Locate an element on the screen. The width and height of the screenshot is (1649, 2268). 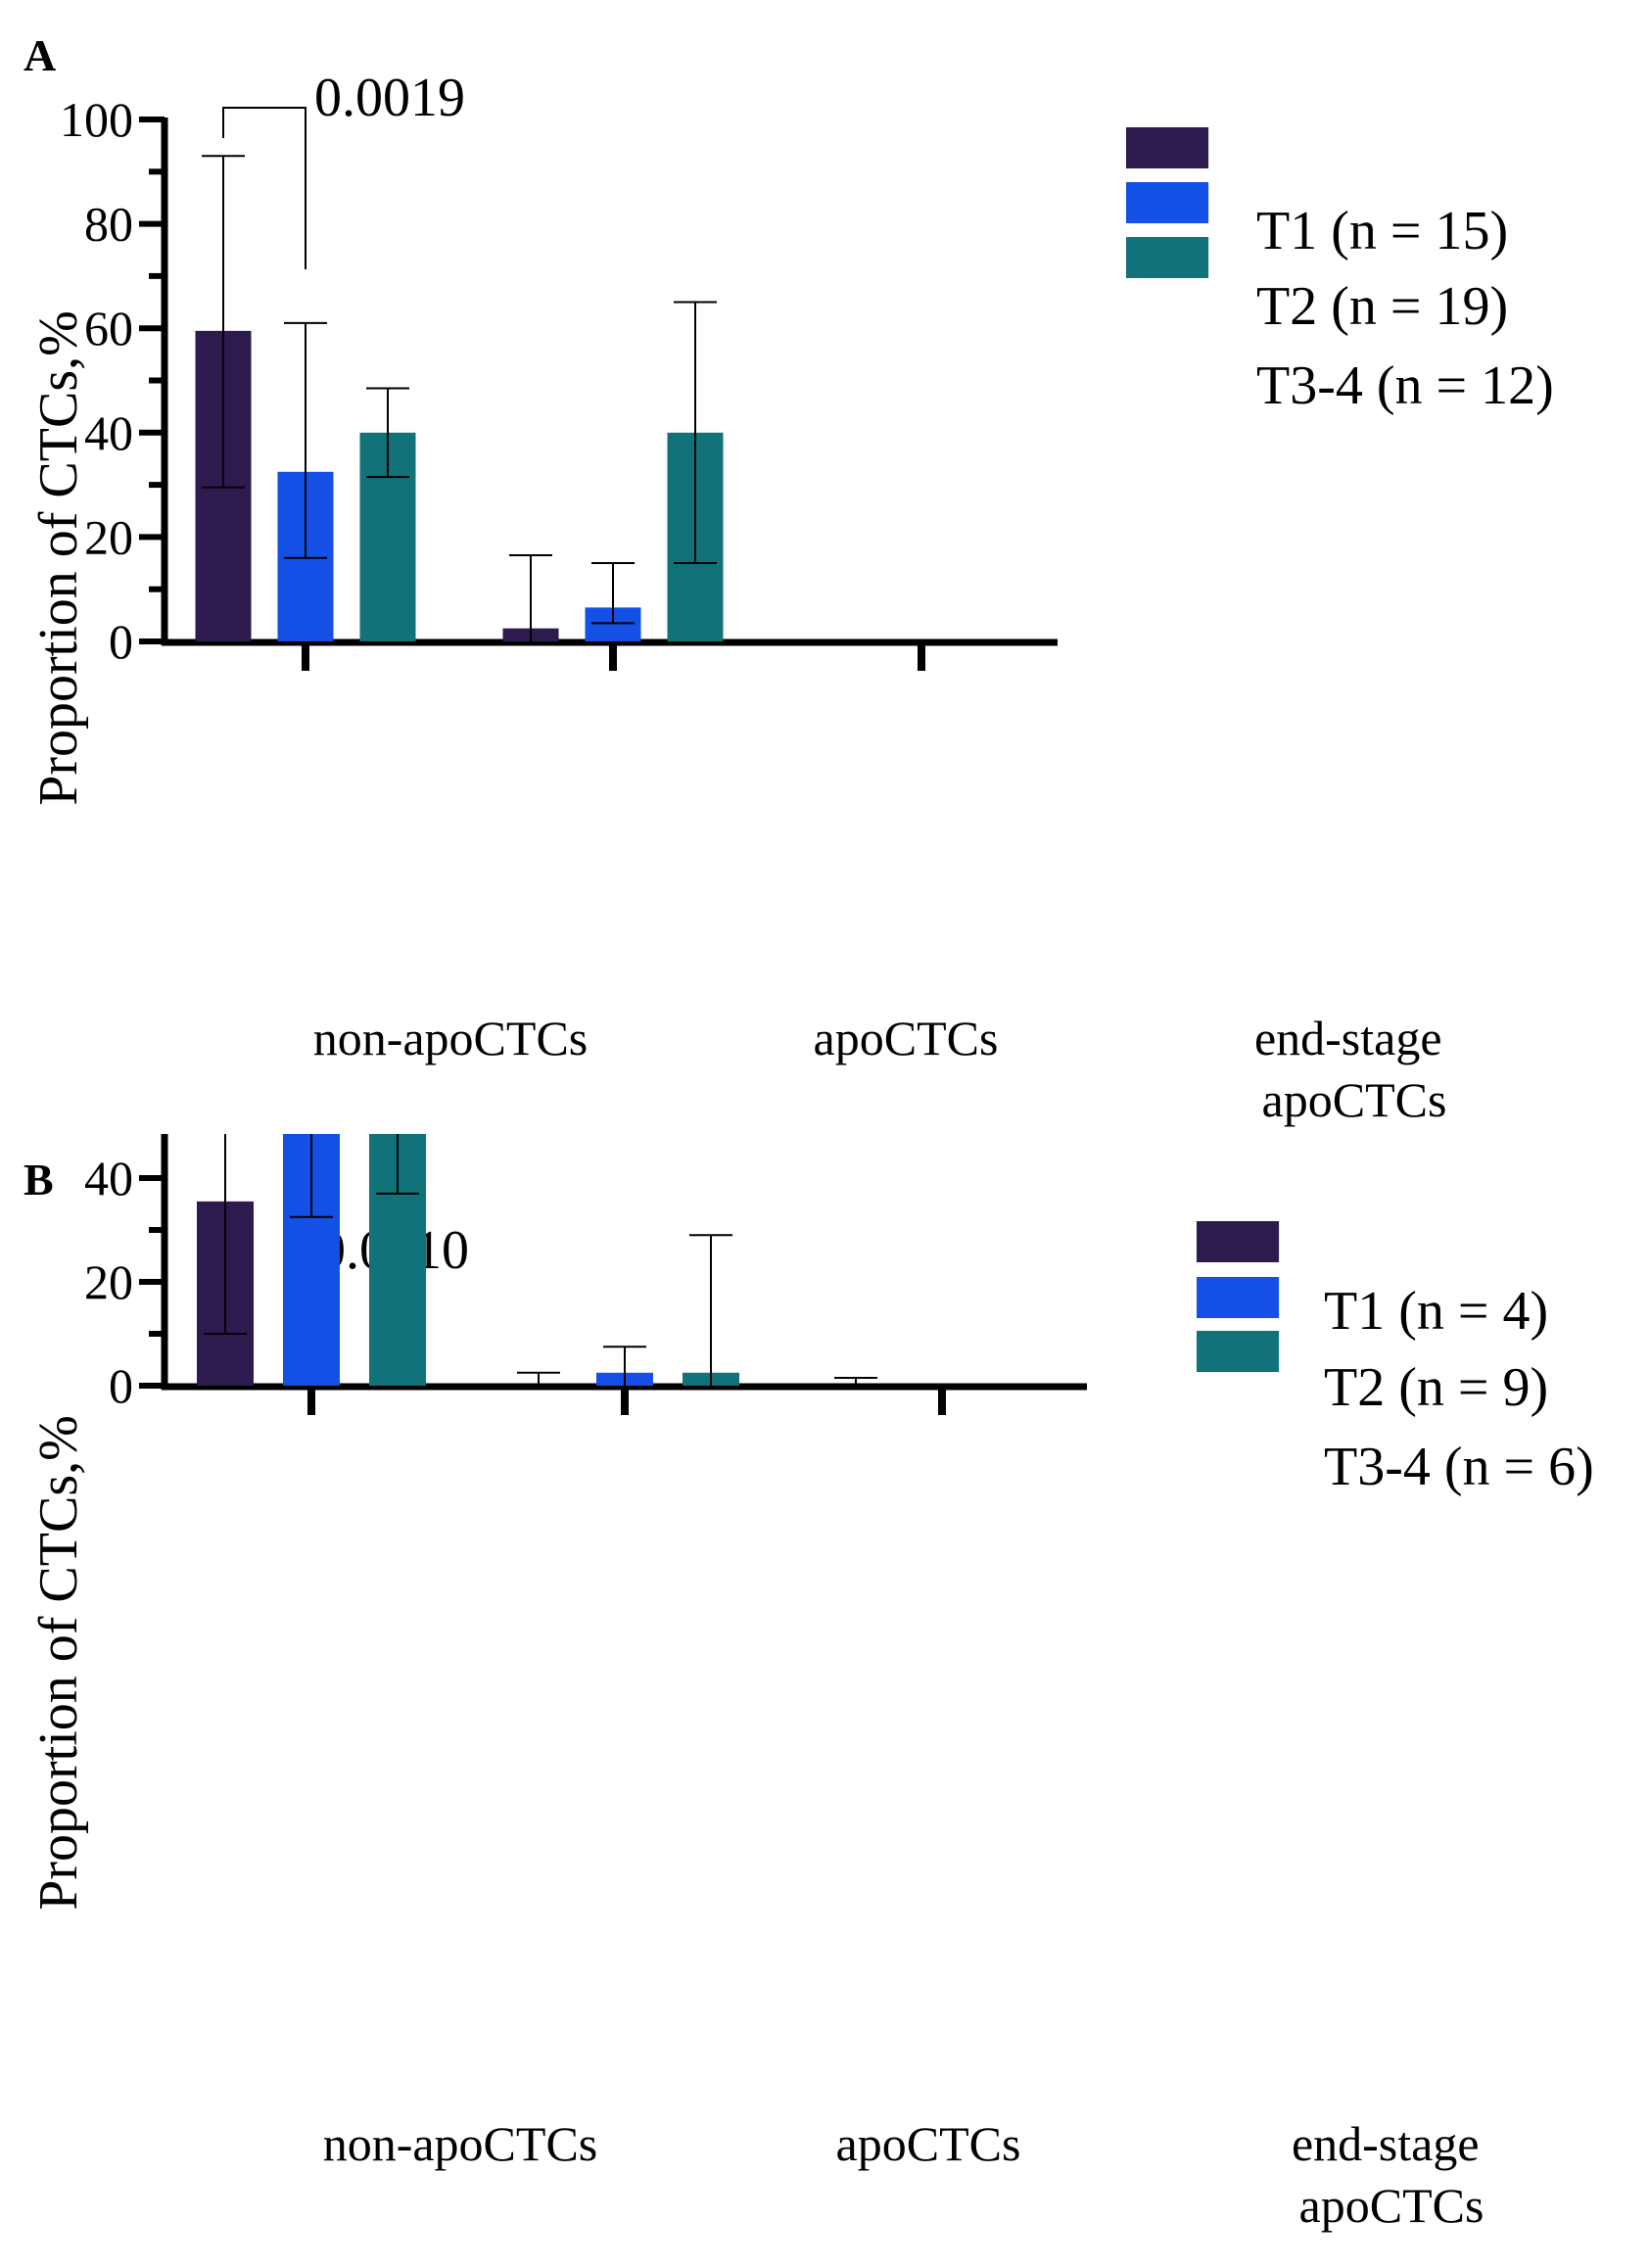
panel-letter: B is located at coordinates (39, 1180).